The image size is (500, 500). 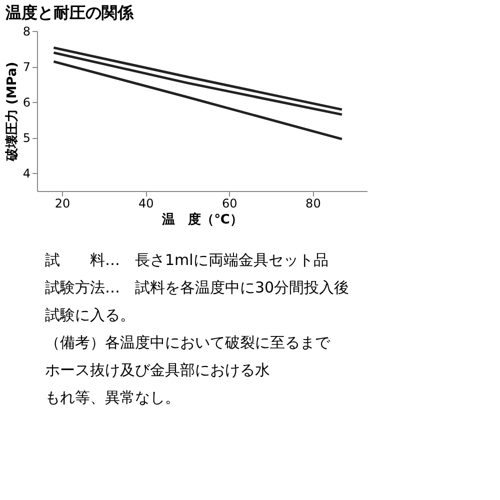 I want to click on text: 試験方法… 試料を各温度中に30分間投入後, so click(x=197, y=287).